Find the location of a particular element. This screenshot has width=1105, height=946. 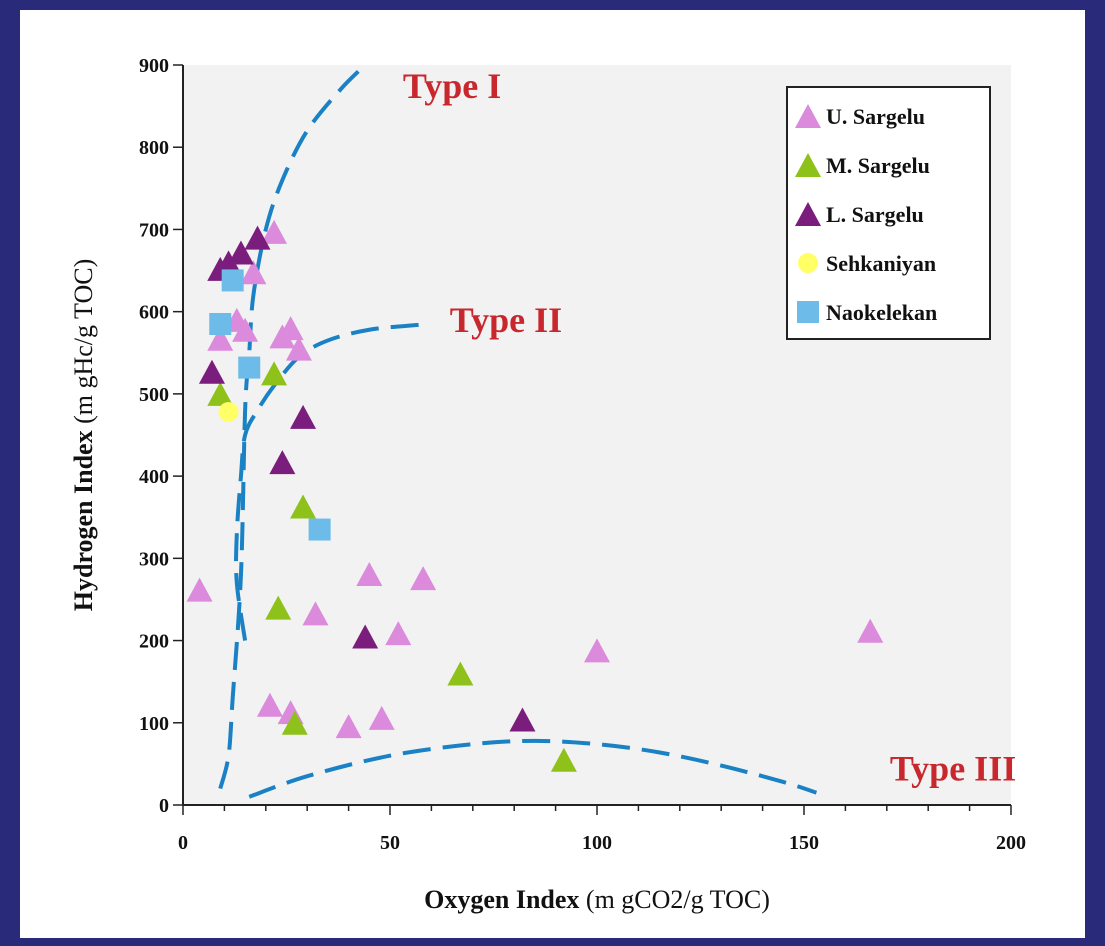

y-tick-label: 300 is located at coordinates (154, 559).